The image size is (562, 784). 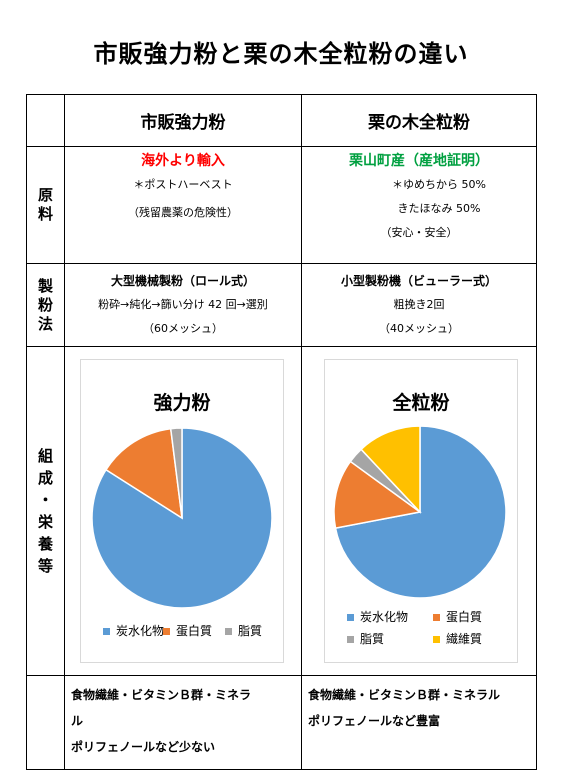 I want to click on method-left-headline: 大型機械製粉（ロール式）, so click(x=182, y=281).